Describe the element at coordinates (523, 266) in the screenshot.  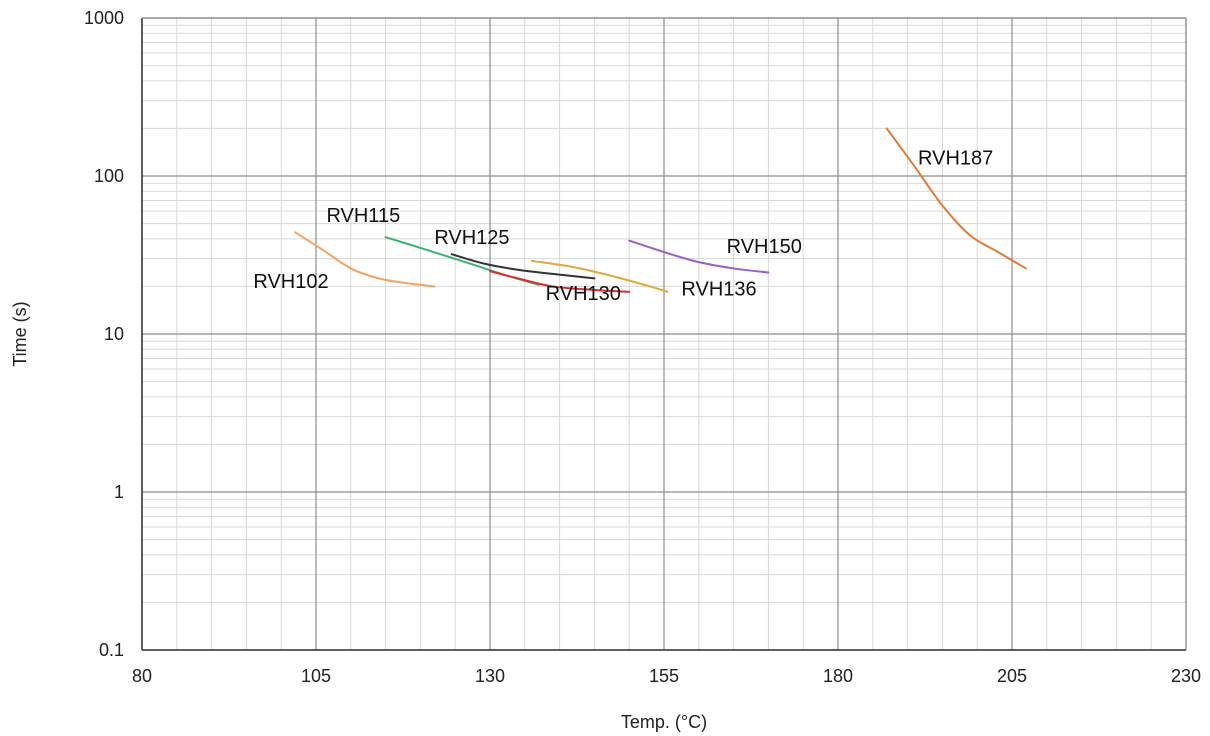
I see `series-line-rvh125` at that location.